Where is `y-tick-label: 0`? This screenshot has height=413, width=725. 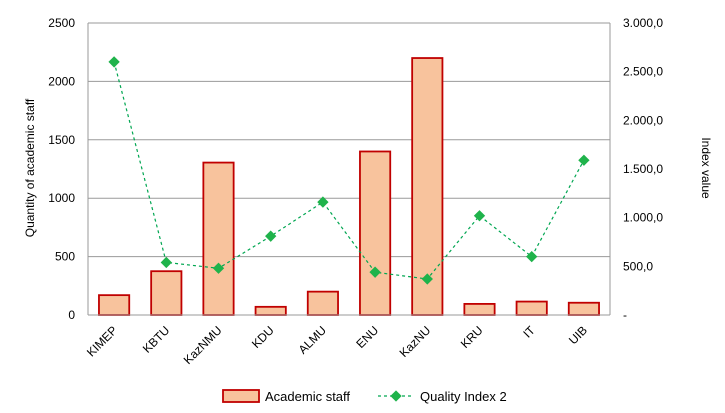 y-tick-label: 0 is located at coordinates (71, 315).